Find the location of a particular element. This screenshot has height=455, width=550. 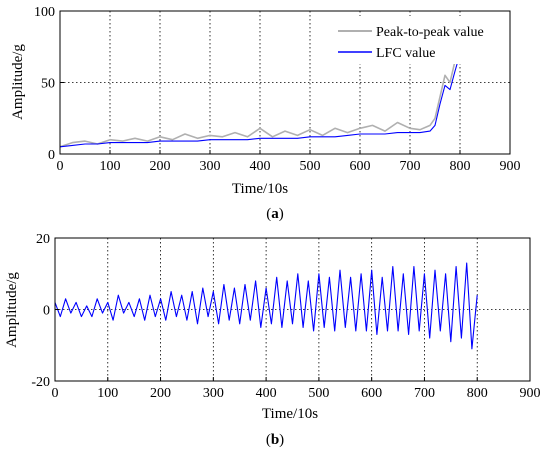

panel-a-x-tick-label: 800 is located at coordinates (460, 166).